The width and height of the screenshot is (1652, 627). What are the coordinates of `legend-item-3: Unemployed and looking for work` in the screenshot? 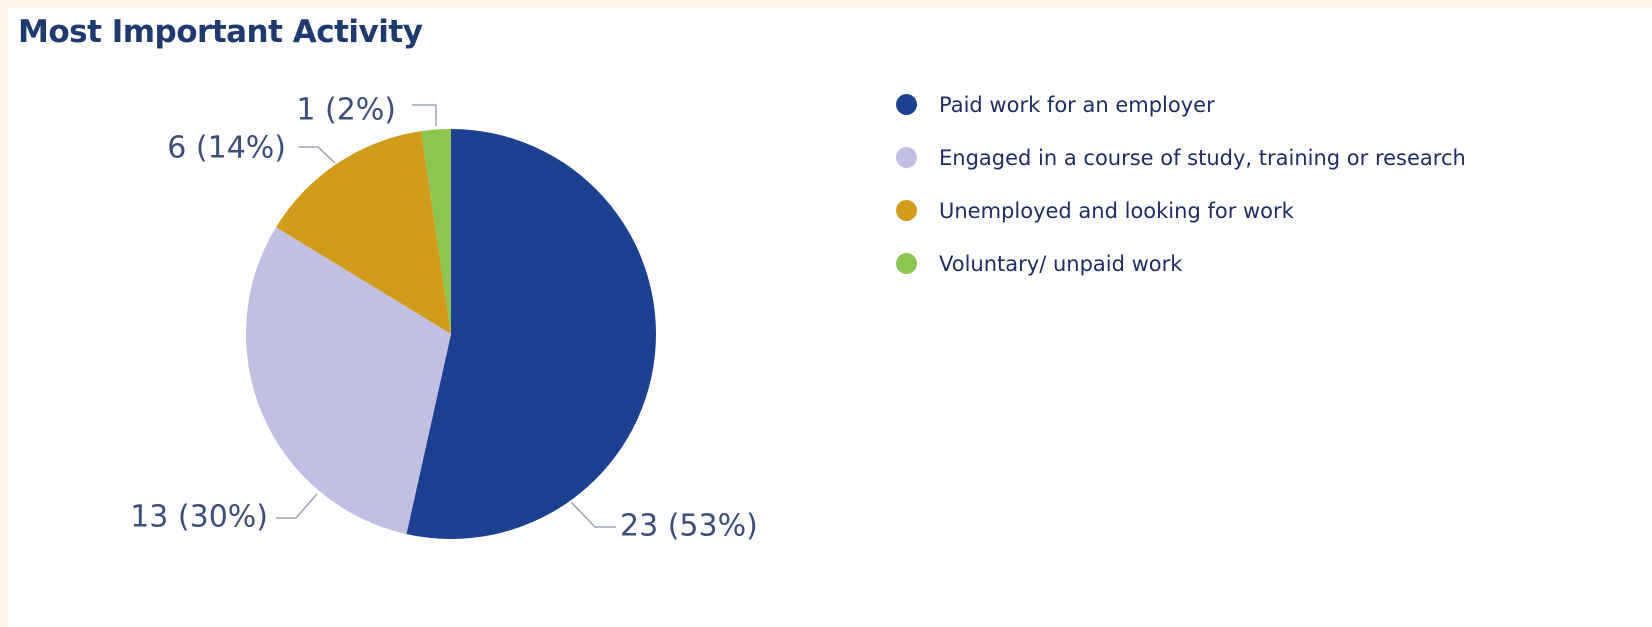 It's located at (1181, 210).